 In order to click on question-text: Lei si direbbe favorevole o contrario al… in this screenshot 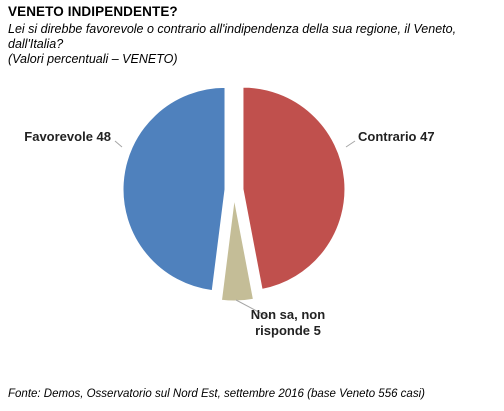, I will do `click(232, 36)`.